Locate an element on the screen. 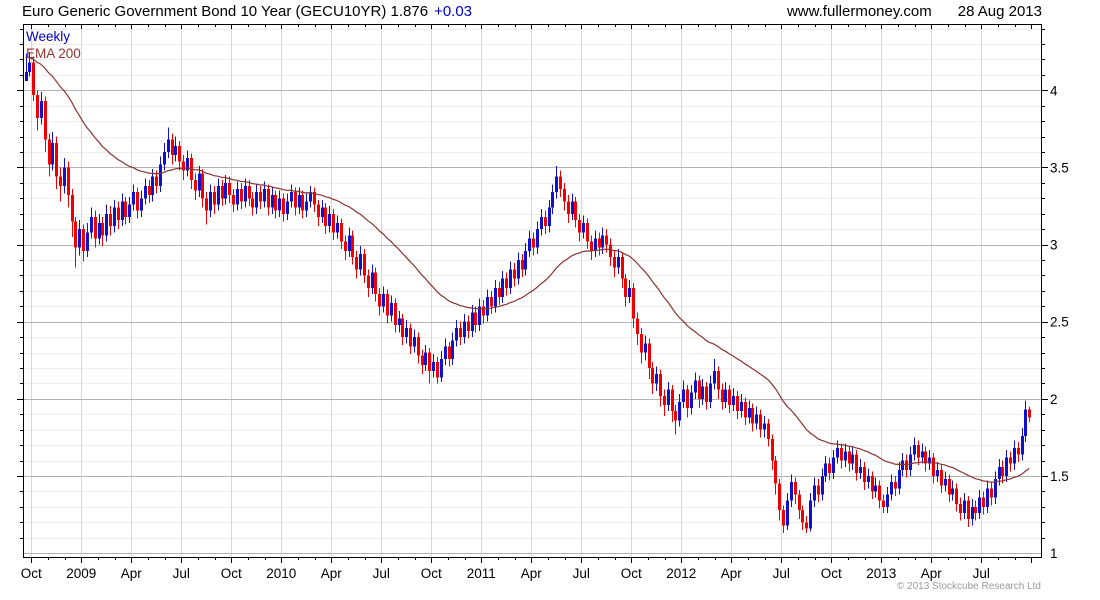  timeframe-label: Weekly is located at coordinates (48, 36).